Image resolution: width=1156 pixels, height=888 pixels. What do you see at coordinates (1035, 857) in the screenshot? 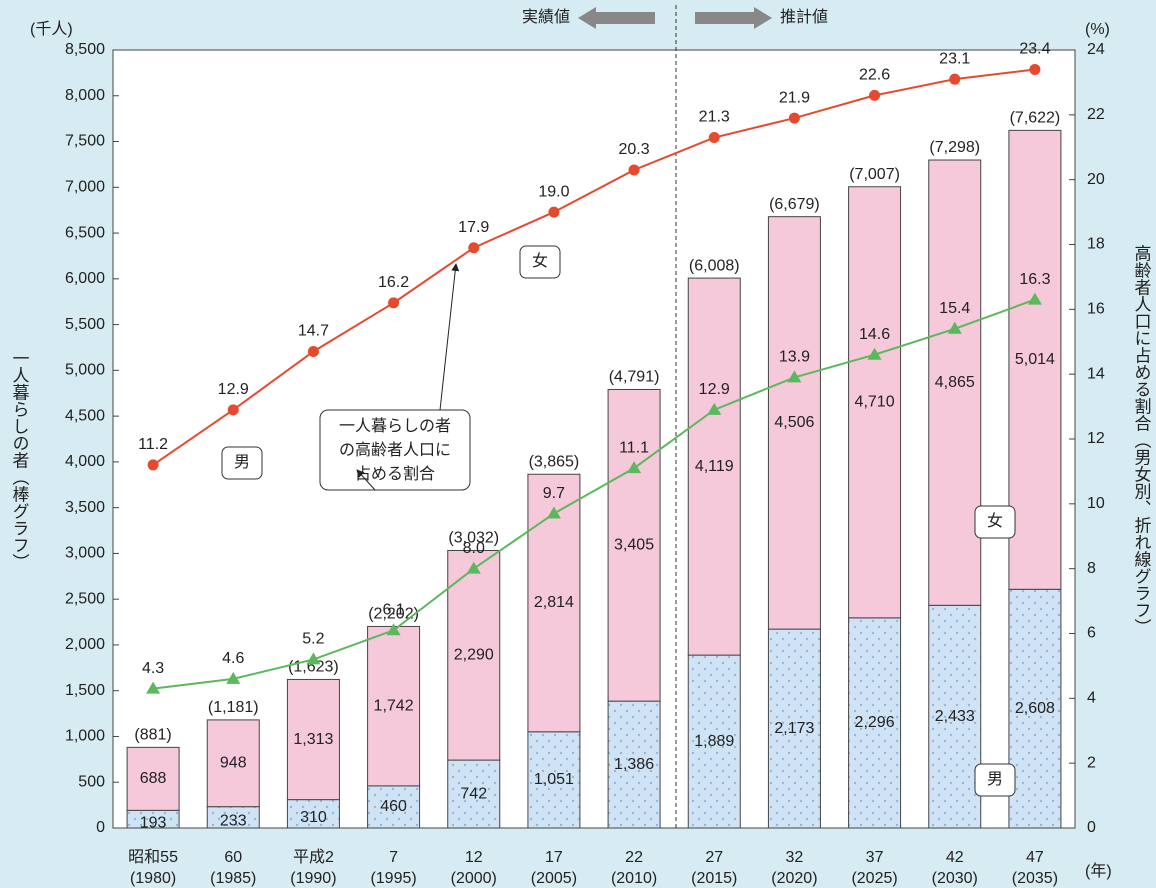
I see `x-tick-label: 47` at bounding box center [1035, 857].